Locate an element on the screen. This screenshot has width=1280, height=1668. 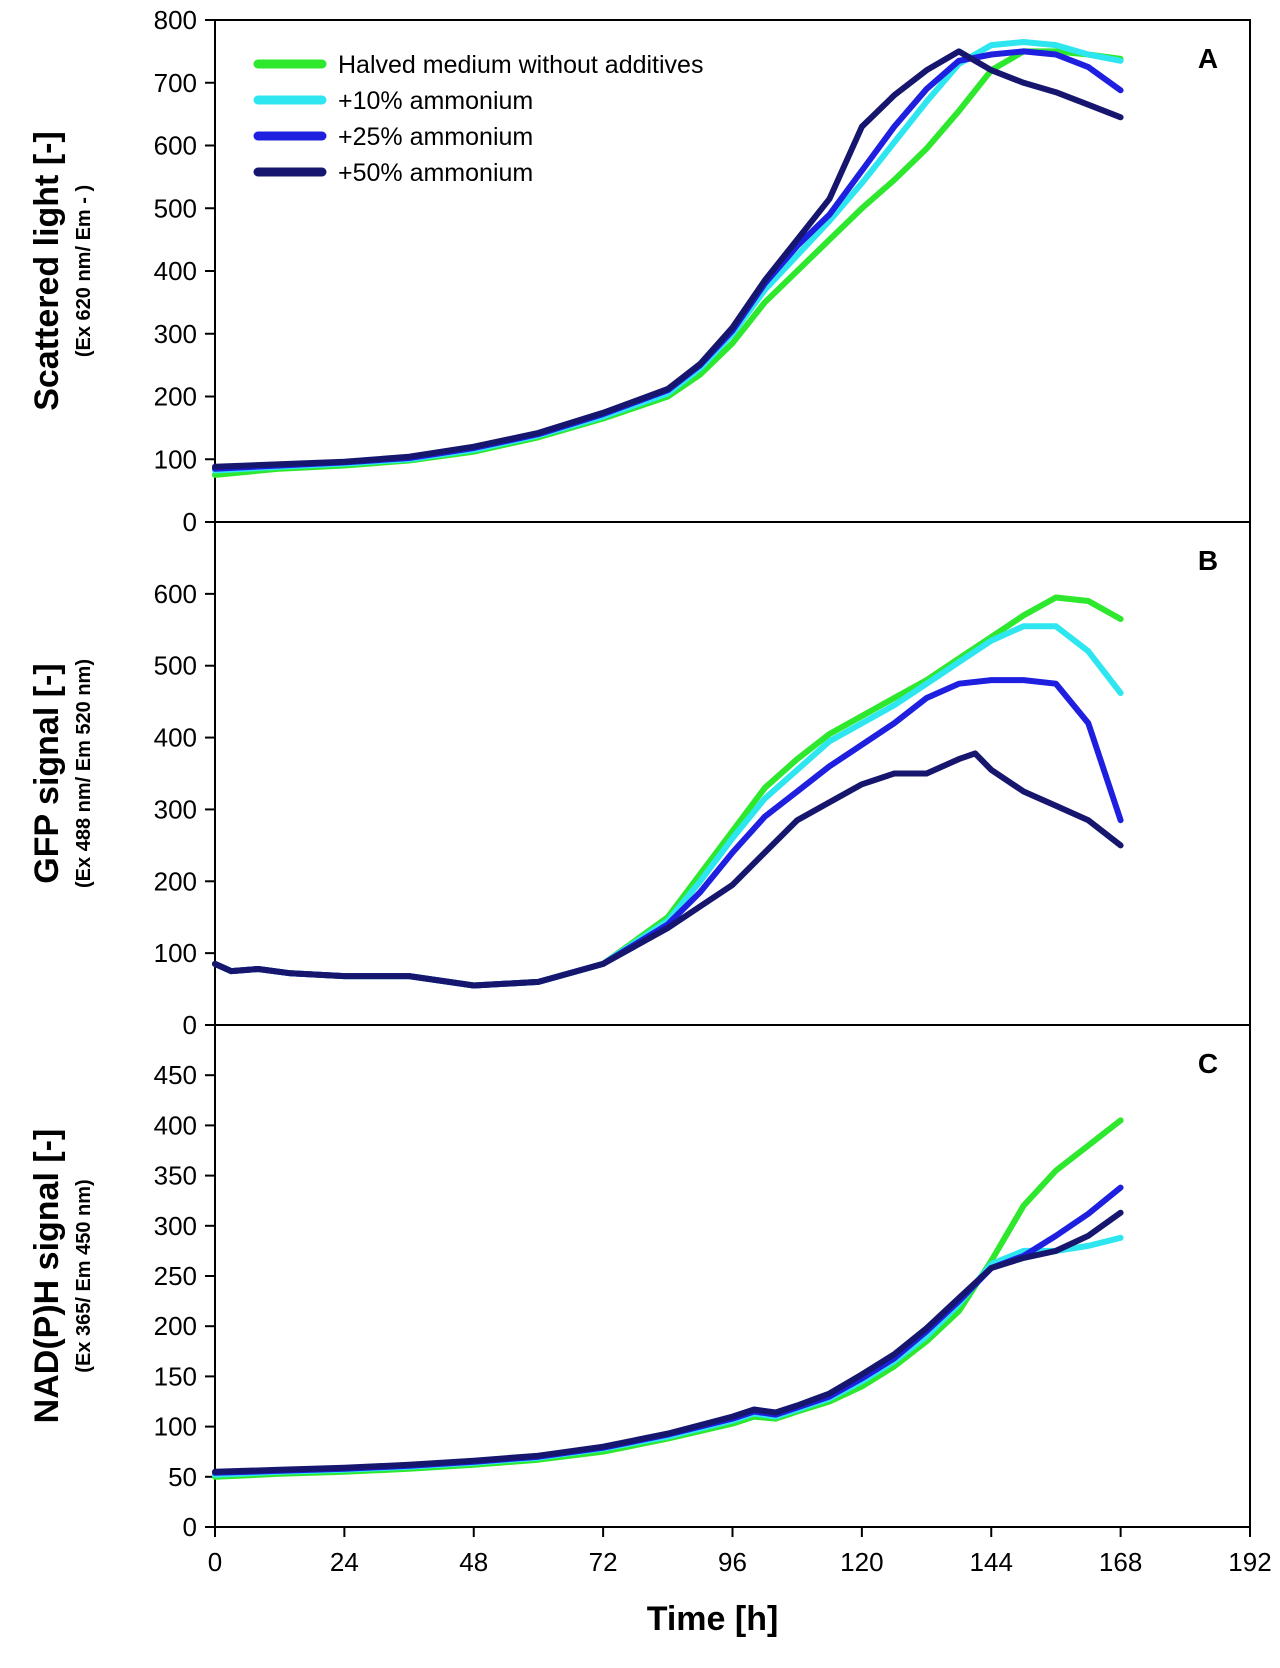
legend-label: +10% ammonium is located at coordinates (435, 101).